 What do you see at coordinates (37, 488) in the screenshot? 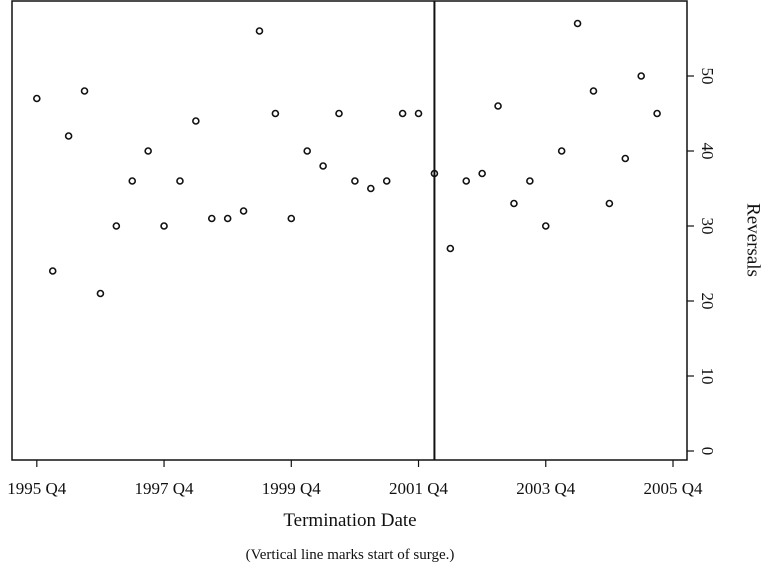
I see `x-tick-label: 1995 Q4` at bounding box center [37, 488].